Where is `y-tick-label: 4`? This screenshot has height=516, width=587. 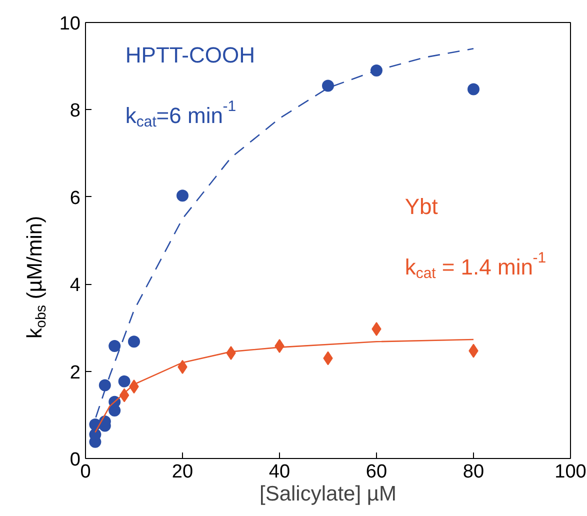 y-tick-label: 4 is located at coordinates (75, 285).